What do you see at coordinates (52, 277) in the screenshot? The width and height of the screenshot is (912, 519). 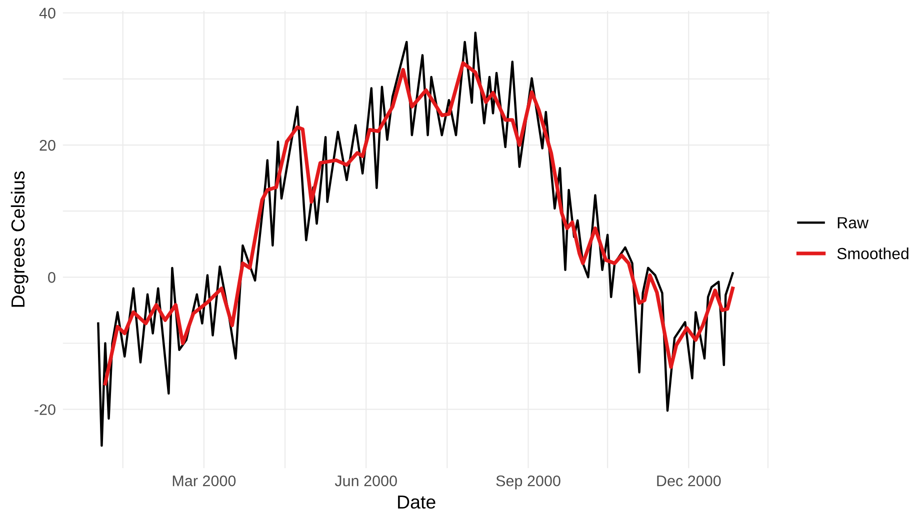 I see `y-tick-label: 0` at bounding box center [52, 277].